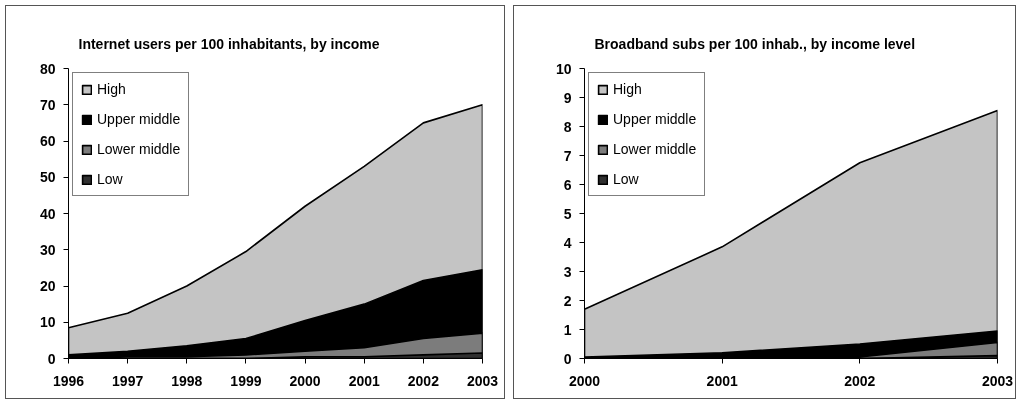  I want to click on y-tick-label: 5, so click(567, 213).